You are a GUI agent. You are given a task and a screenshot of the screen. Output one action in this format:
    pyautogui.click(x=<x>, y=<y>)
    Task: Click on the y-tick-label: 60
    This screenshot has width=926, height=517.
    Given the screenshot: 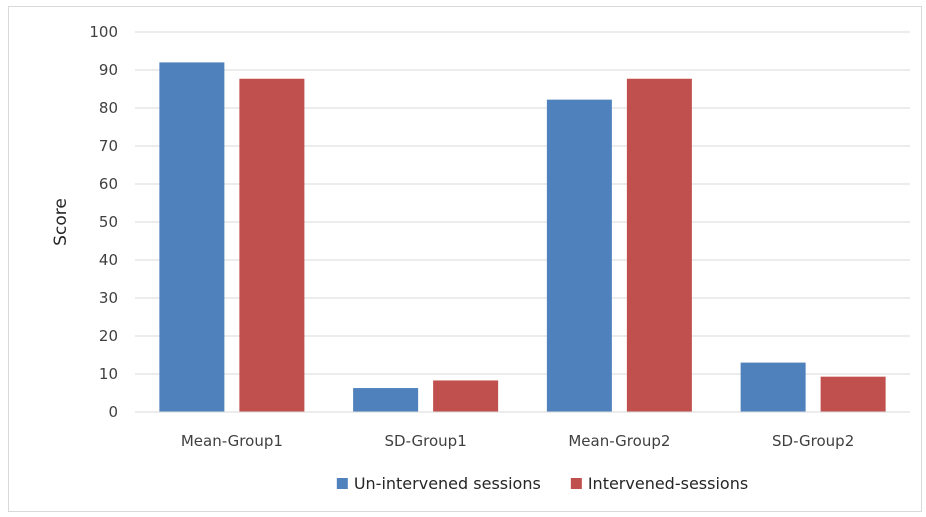 What is the action you would take?
    pyautogui.click(x=108, y=184)
    